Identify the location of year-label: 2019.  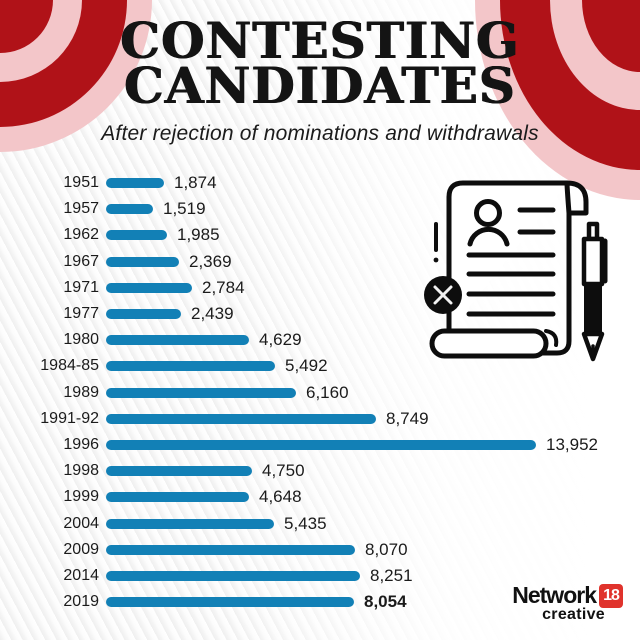
(81, 602).